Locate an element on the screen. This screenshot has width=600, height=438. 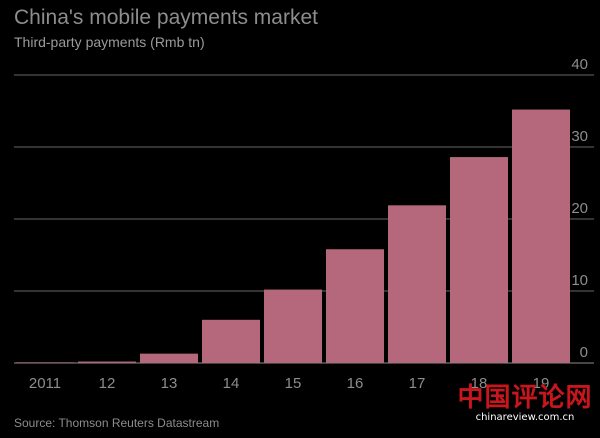
x-tick-label: 18 is located at coordinates (479, 383).